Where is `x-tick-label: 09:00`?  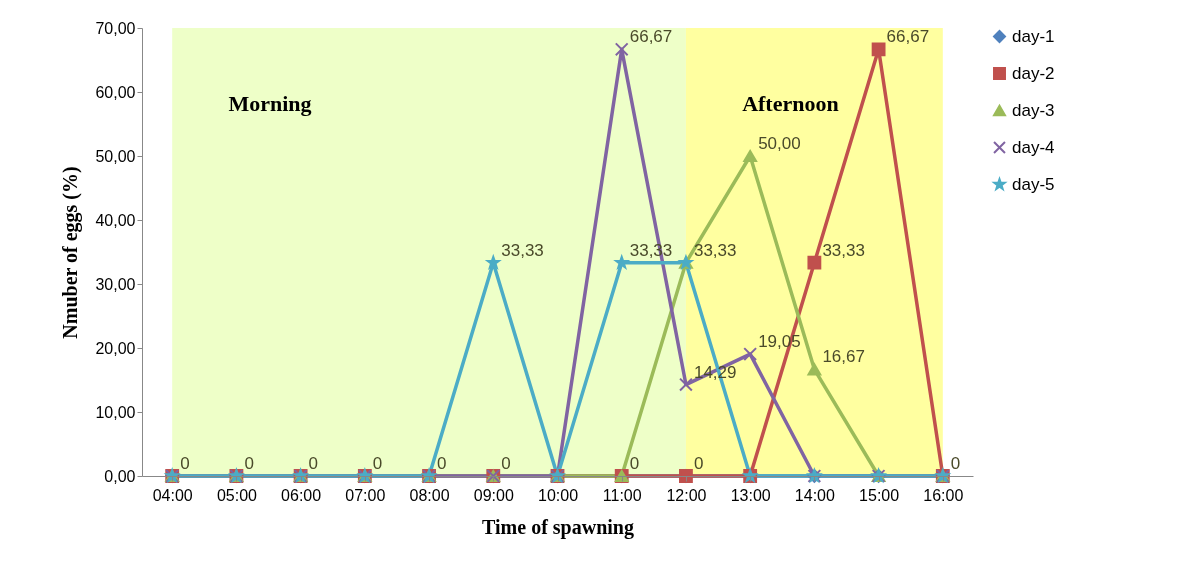 x-tick-label: 09:00 is located at coordinates (493, 495).